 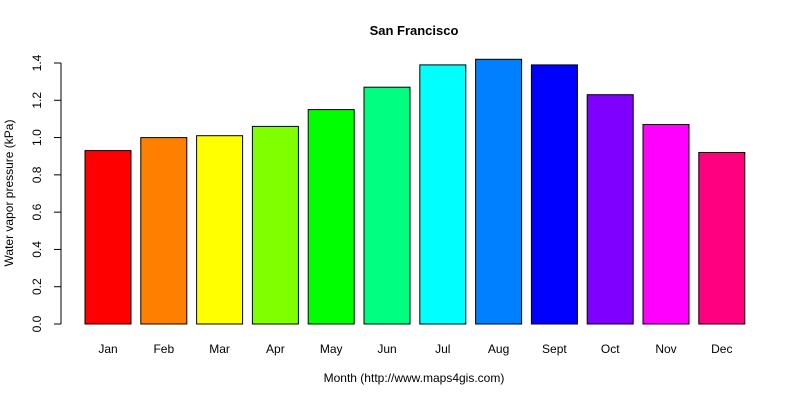 I want to click on x-tick-label: Sept, so click(x=554, y=349).